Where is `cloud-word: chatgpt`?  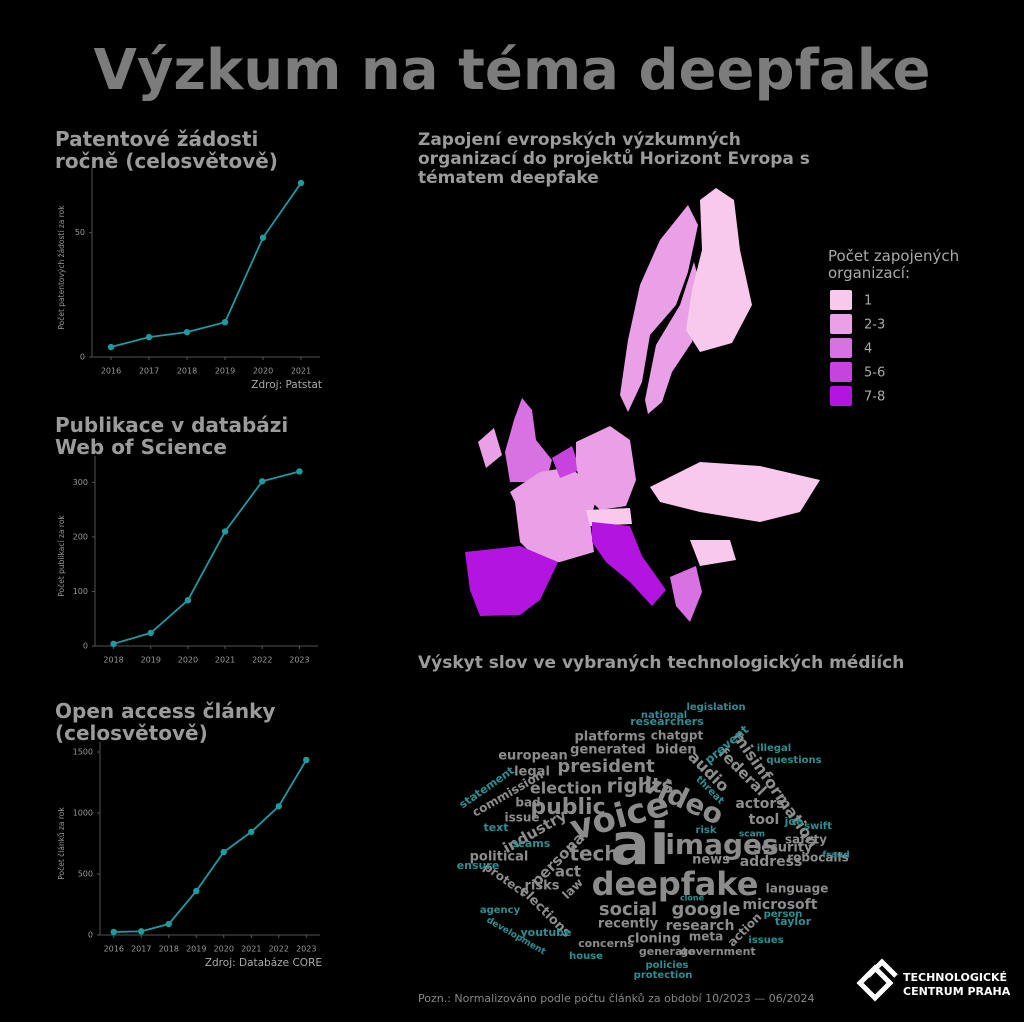 cloud-word: chatgpt is located at coordinates (677, 736).